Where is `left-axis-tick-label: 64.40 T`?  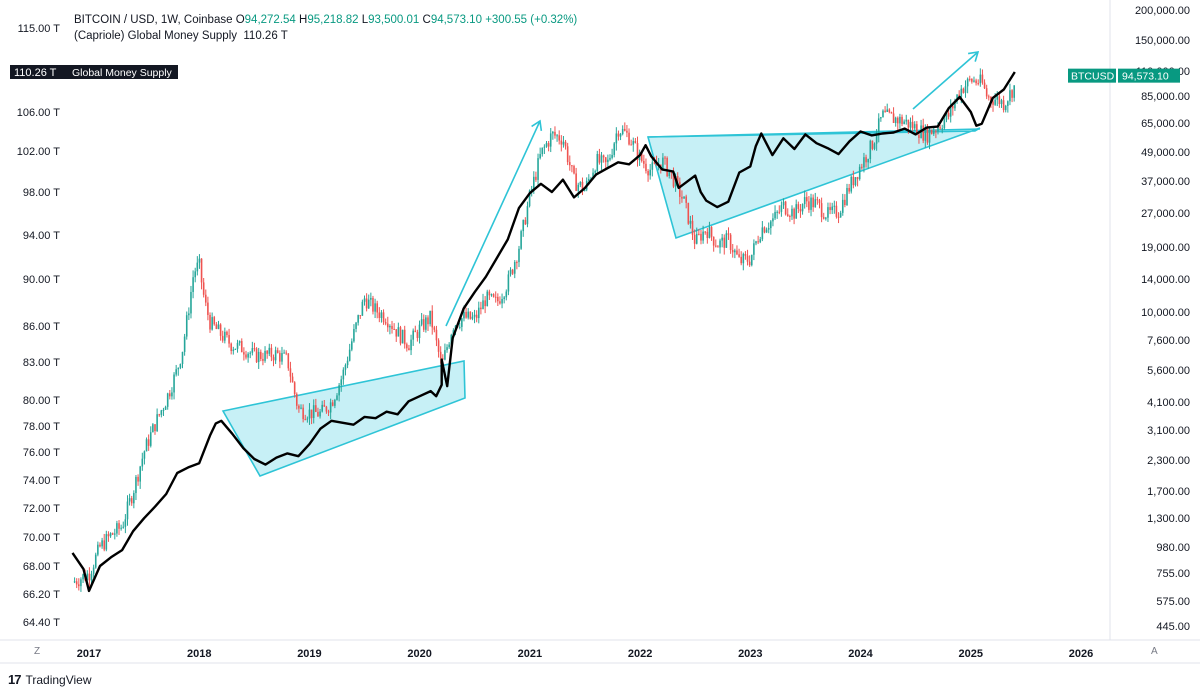
left-axis-tick-label: 64.40 T is located at coordinates (41, 623).